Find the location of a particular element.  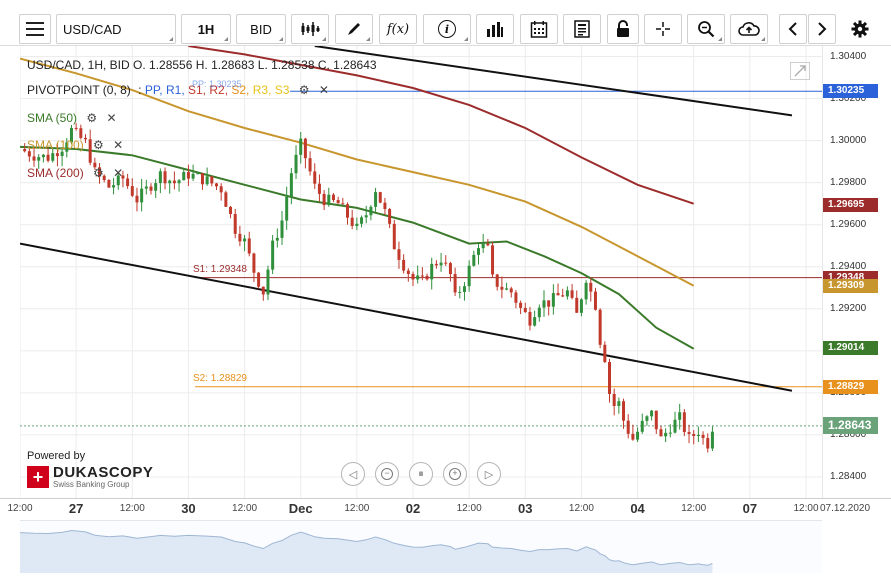

gear-icon is located at coordinates (860, 29).